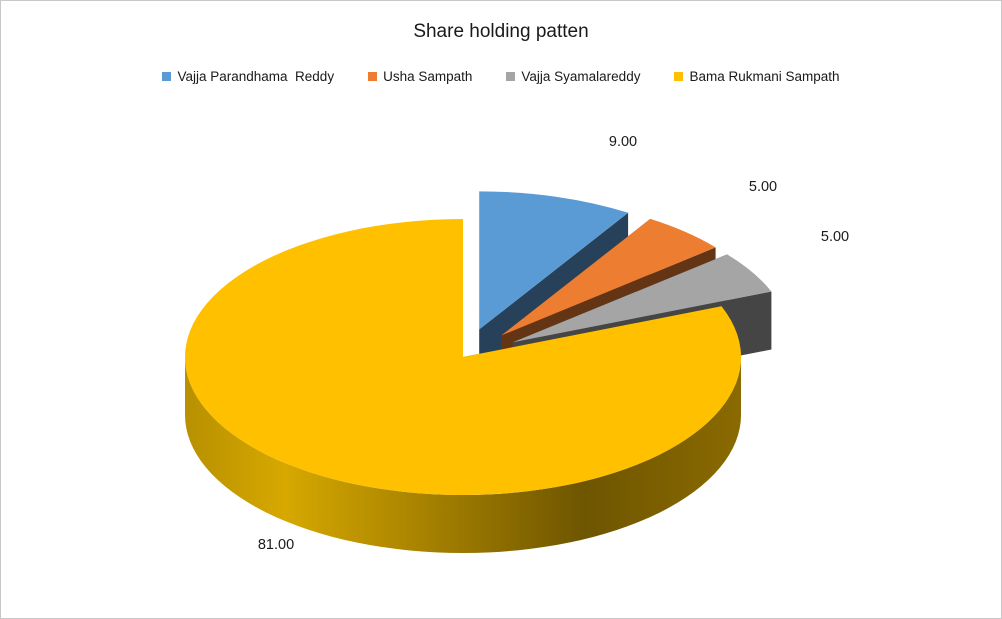 This screenshot has height=619, width=1002. I want to click on legend-item-usha-sampath: Usha Sampath, so click(420, 76).